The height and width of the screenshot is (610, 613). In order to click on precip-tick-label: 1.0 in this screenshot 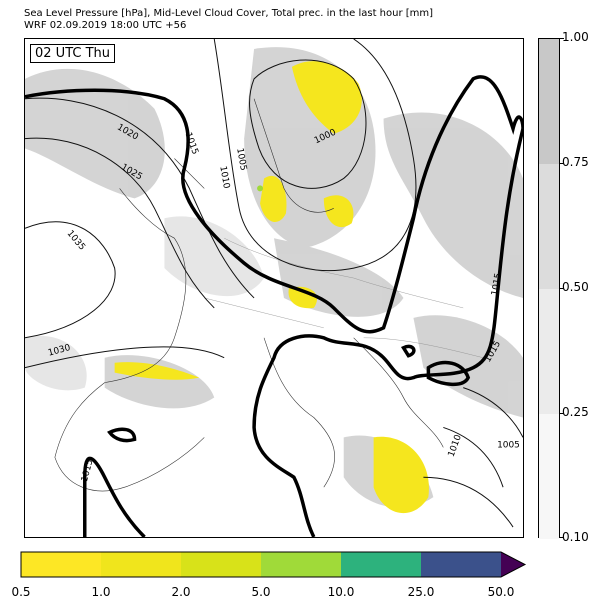, I will do `click(101, 592)`.